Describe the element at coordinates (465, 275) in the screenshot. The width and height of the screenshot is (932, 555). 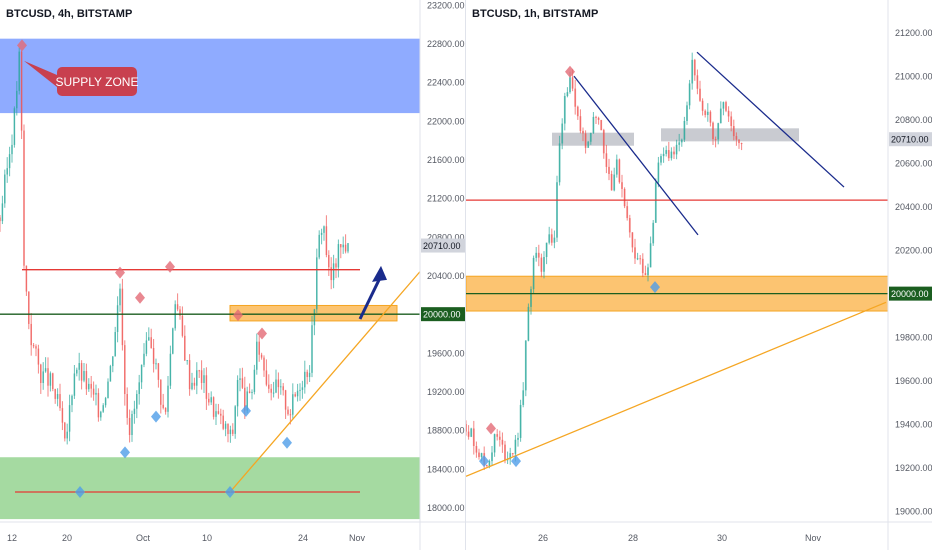
I see `panel-divider` at that location.